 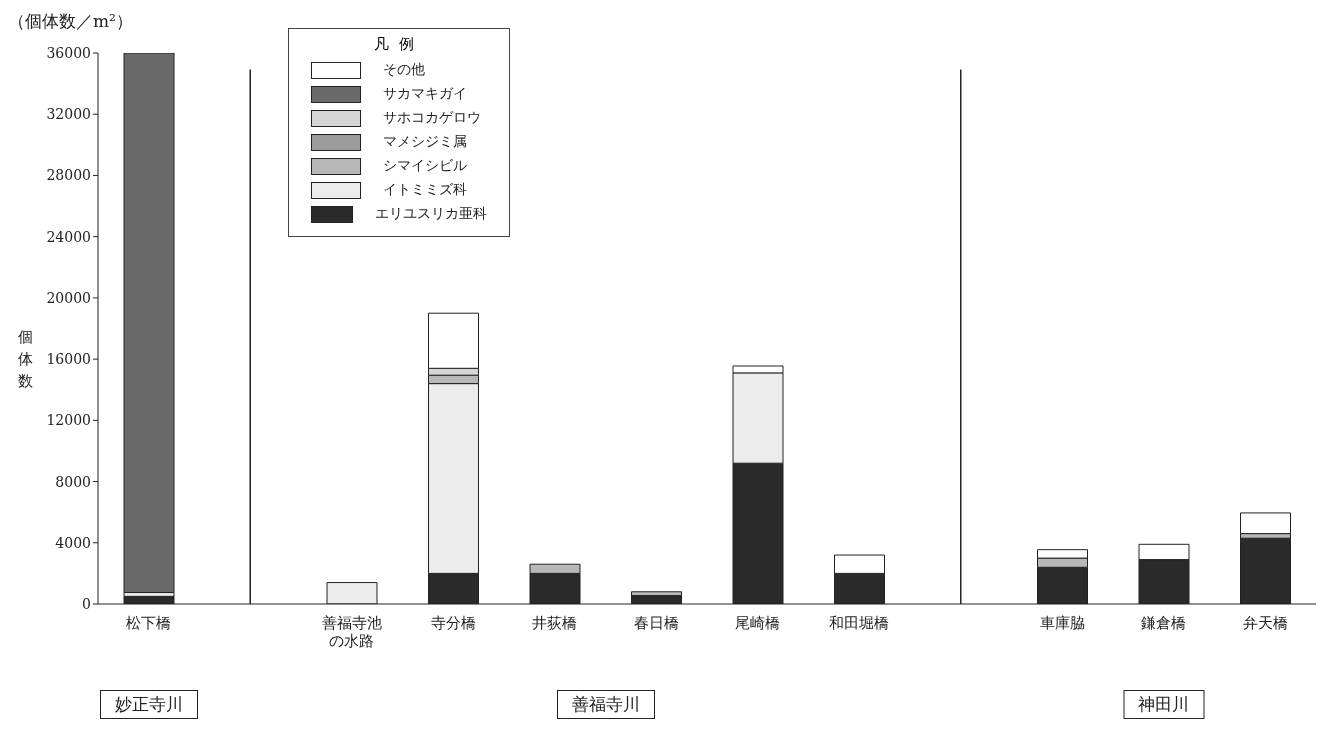 I want to click on x-tick-label: 尾崎橋, so click(x=758, y=623).